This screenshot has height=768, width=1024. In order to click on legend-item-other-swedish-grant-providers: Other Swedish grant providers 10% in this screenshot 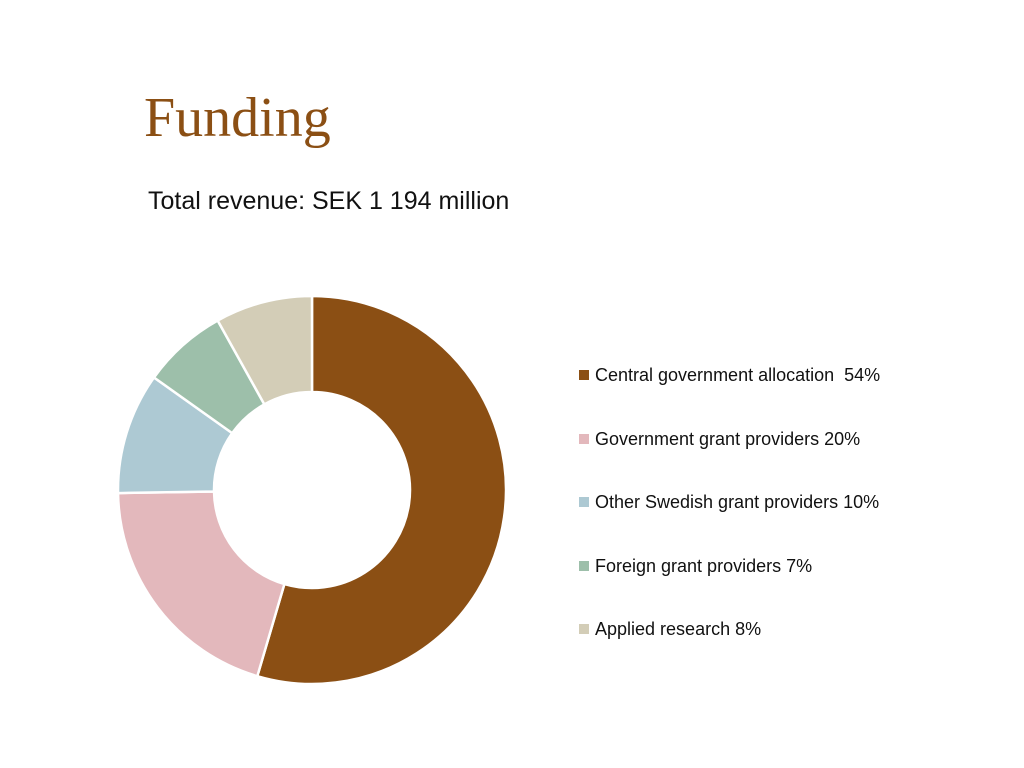, I will do `click(729, 502)`.